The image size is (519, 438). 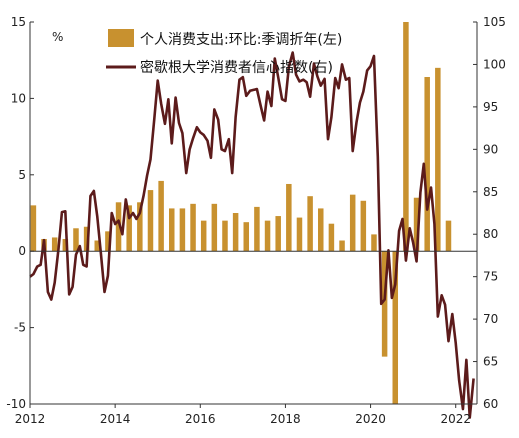 I want to click on left-tick-label: -10, so click(x=16, y=404).